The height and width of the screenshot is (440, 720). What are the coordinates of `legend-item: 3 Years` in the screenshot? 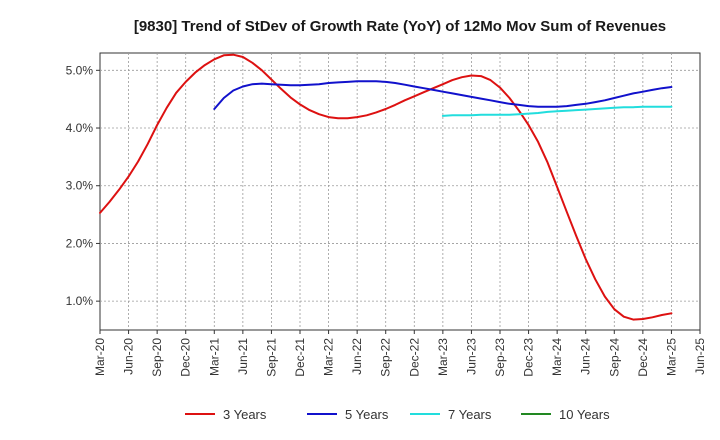 It's located at (226, 414).